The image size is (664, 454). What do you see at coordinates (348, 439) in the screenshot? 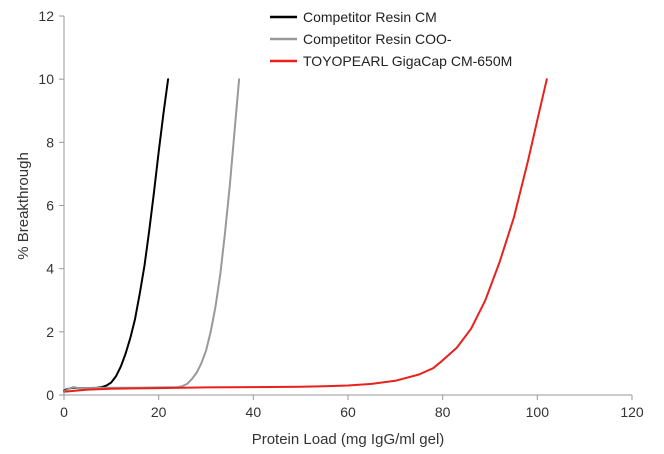
I see `x-axis-title: Protein Load (mg IgG/ml gel)` at bounding box center [348, 439].